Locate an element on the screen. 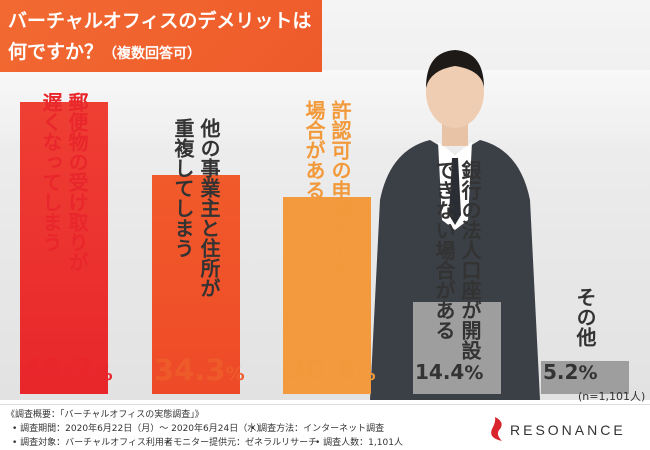  title-panel: バーチャルオフィスのデメリットは 何ですか？（複数回答可） is located at coordinates (161, 36).